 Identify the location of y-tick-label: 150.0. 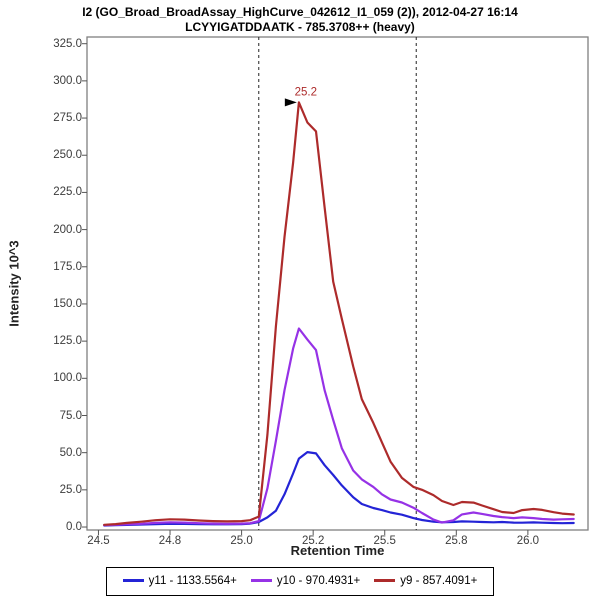
(67, 303).